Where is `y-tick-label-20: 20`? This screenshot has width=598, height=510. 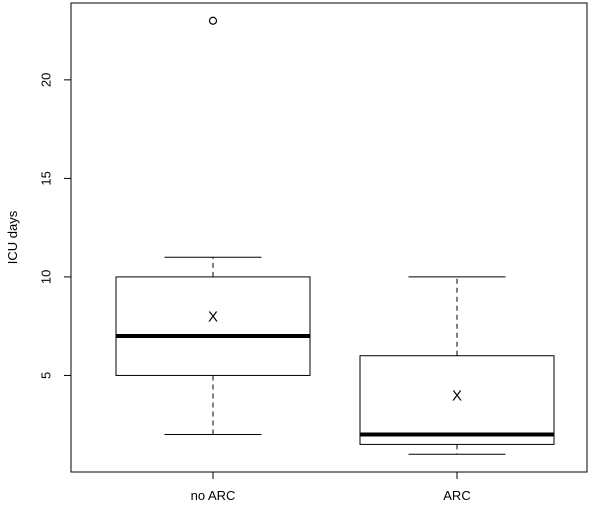
y-tick-label-20: 20 is located at coordinates (46, 80).